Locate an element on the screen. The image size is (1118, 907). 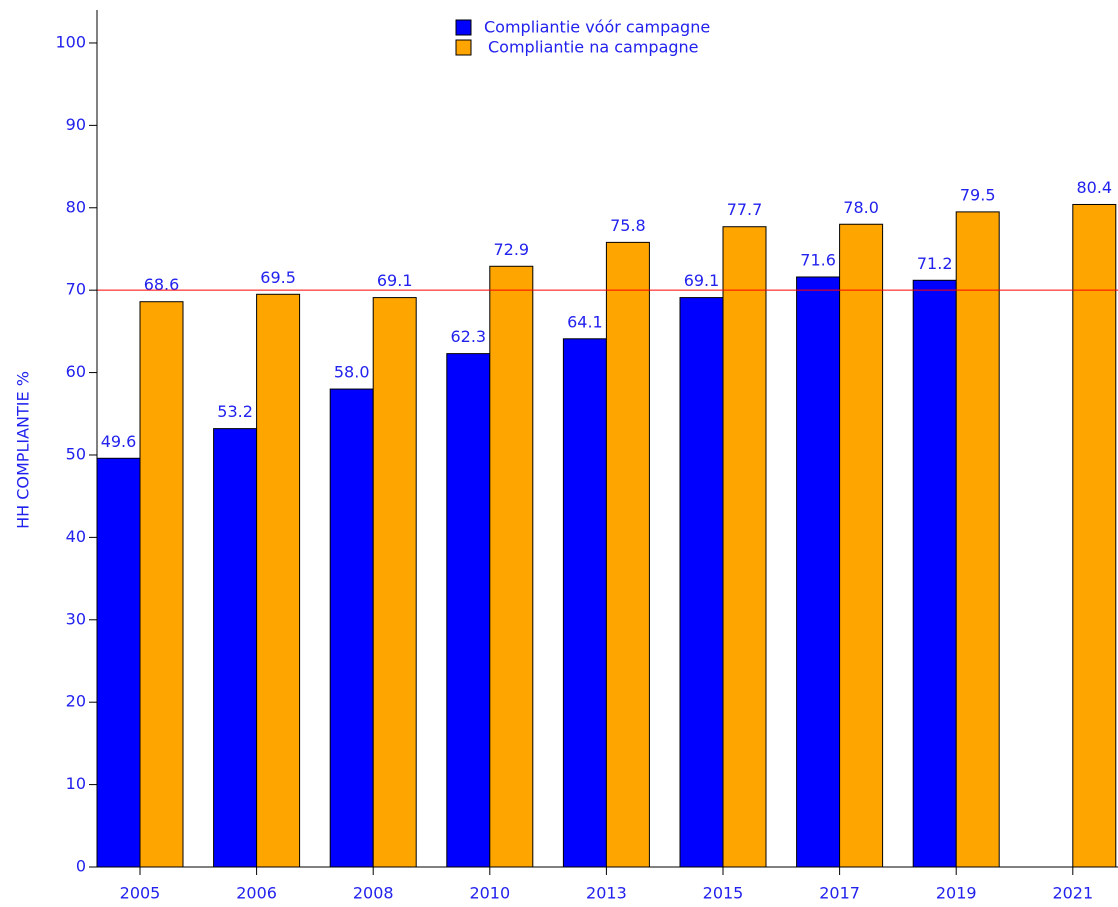
y-tick-label: 20 is located at coordinates (76, 701).